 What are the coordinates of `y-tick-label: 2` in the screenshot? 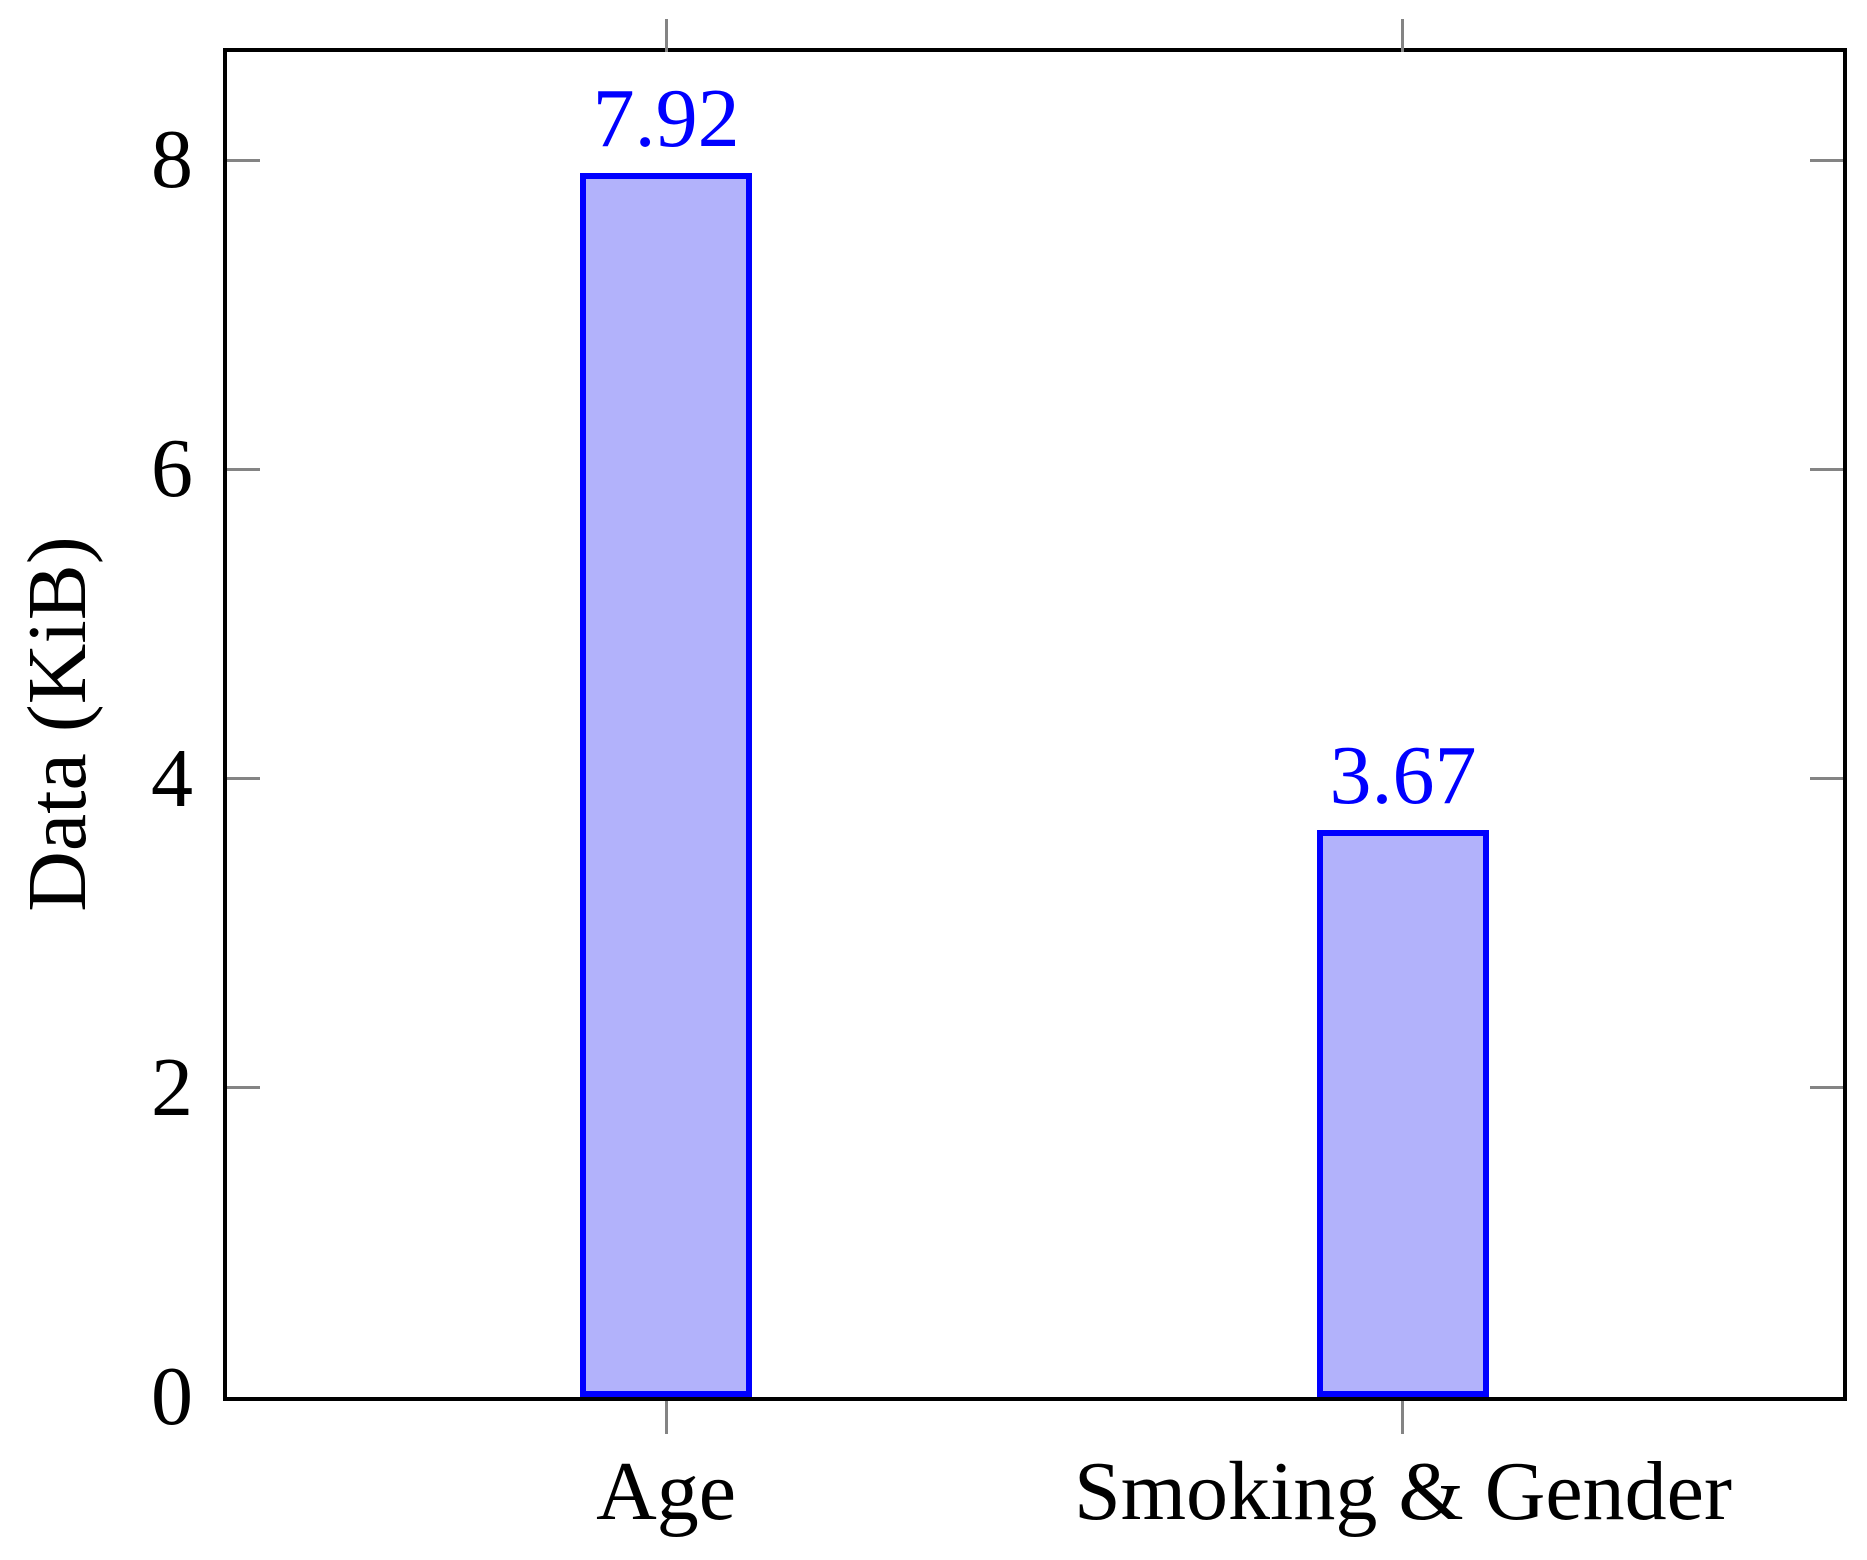 It's located at (172, 1087).